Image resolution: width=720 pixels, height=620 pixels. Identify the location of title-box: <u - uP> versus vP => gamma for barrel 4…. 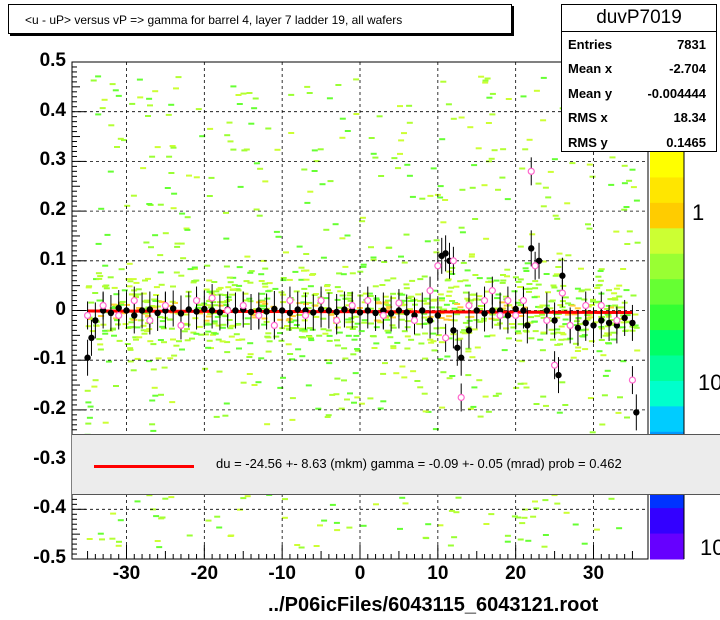
(260, 19).